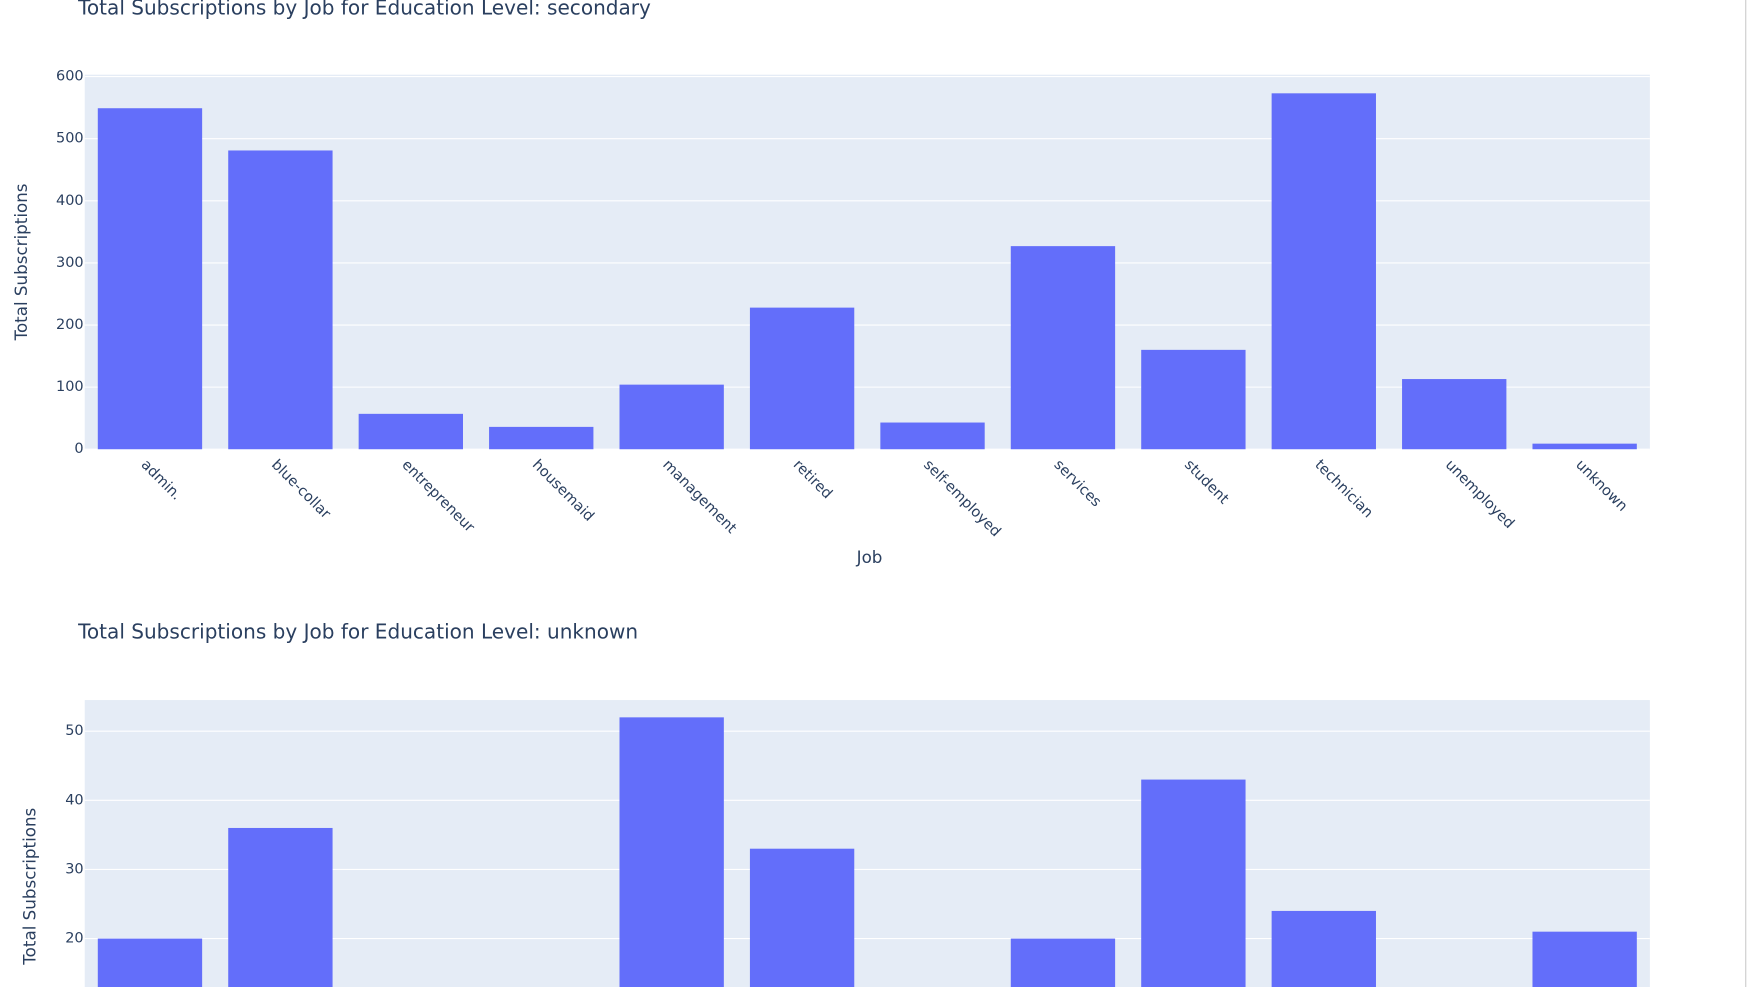  I want to click on x-tick-label: entrepreneur, so click(437, 496).